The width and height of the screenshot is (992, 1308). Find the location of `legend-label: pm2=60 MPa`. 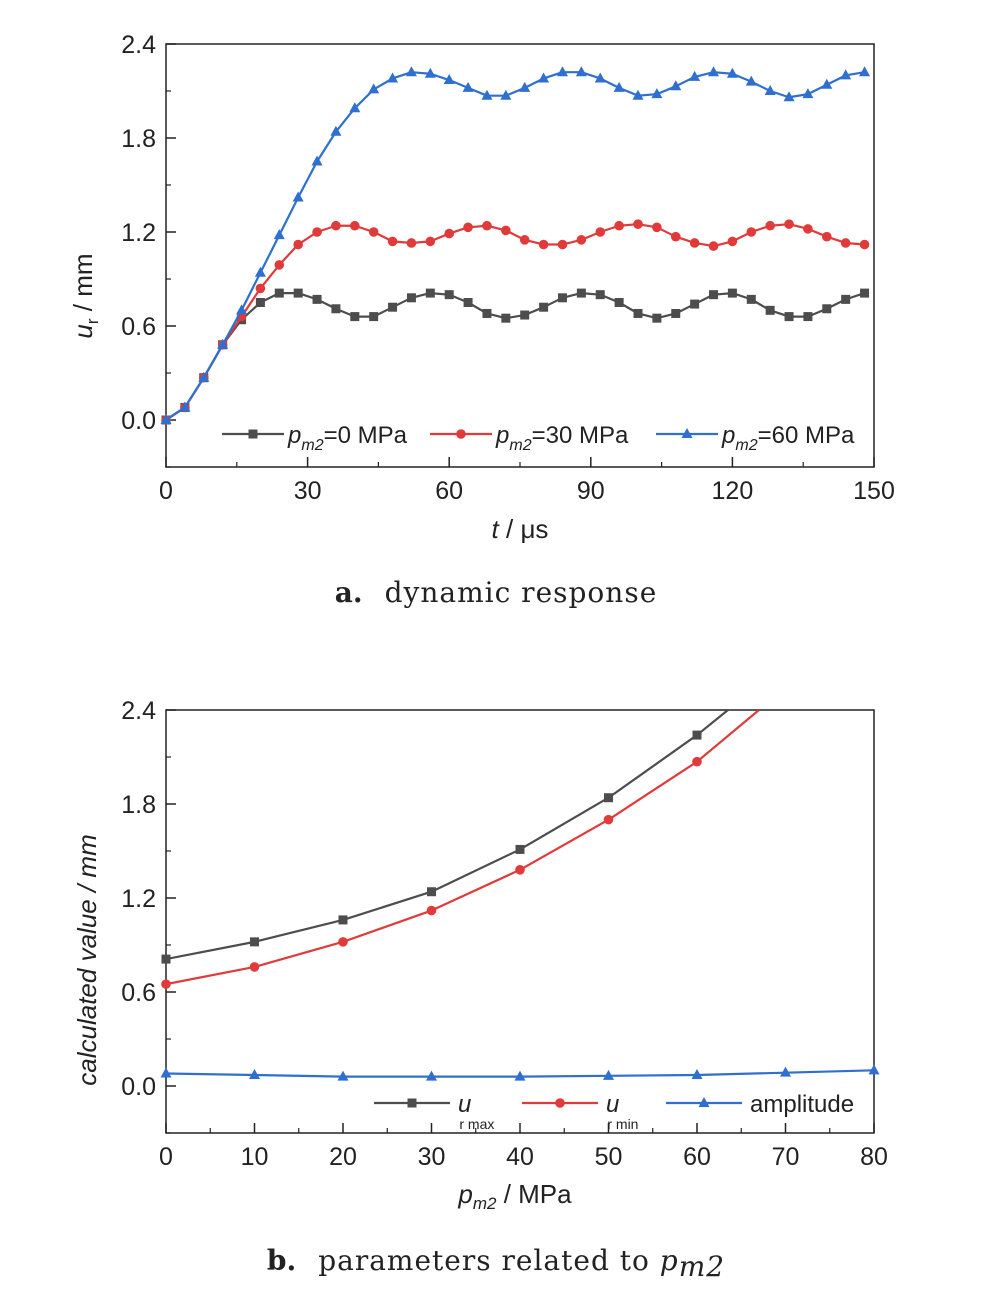

legend-label: pm2=60 MPa is located at coordinates (788, 438).